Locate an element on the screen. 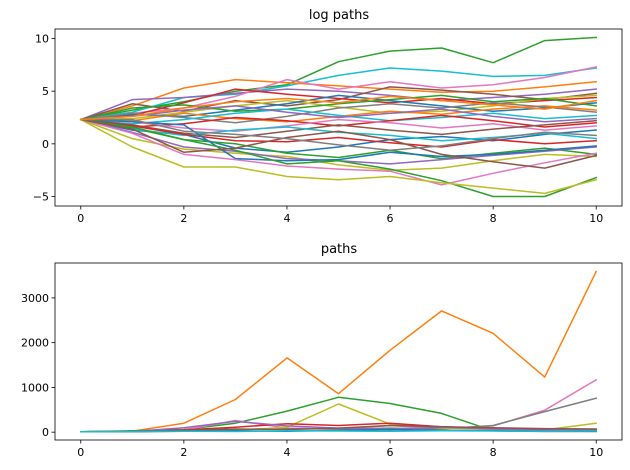  log-paths-x-tick-label: 10 is located at coordinates (596, 218).